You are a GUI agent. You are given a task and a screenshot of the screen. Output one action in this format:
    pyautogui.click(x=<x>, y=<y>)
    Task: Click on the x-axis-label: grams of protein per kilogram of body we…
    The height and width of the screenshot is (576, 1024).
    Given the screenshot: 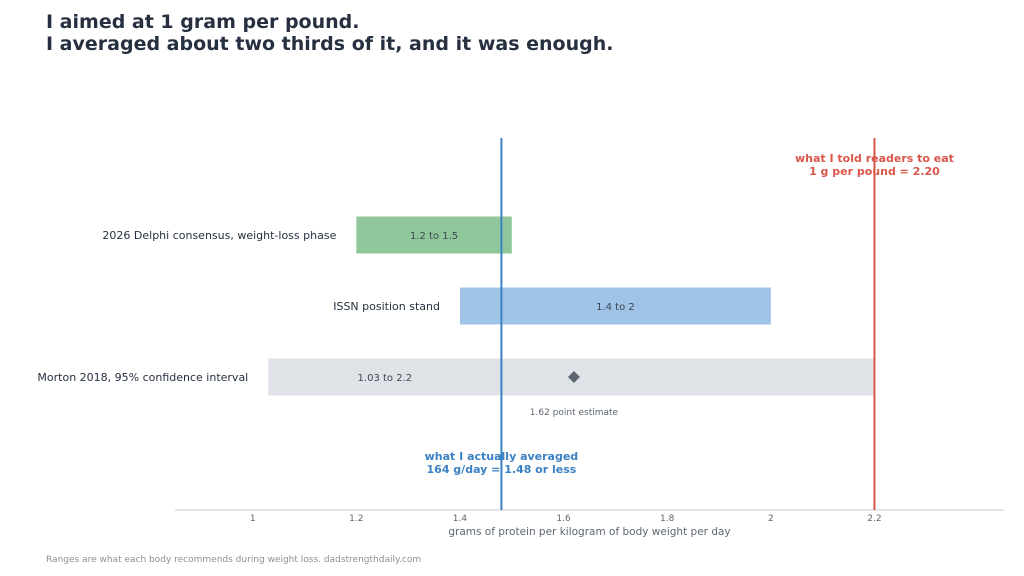 What is the action you would take?
    pyautogui.click(x=589, y=532)
    